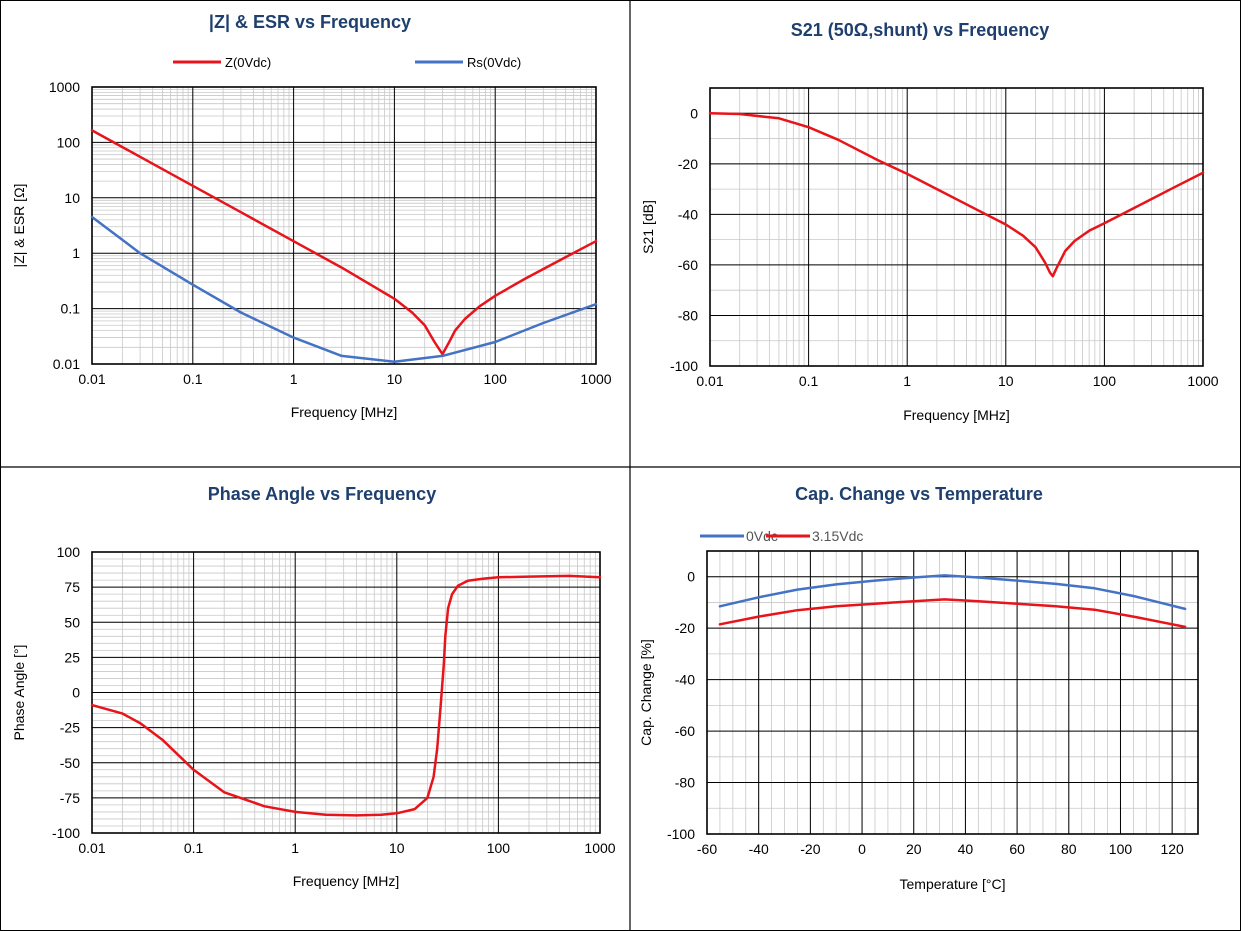 The height and width of the screenshot is (931, 1252). Describe the element at coordinates (920, 30) in the screenshot. I see `chart-title: S21 (50Ω,shunt) vs Frequency` at that location.